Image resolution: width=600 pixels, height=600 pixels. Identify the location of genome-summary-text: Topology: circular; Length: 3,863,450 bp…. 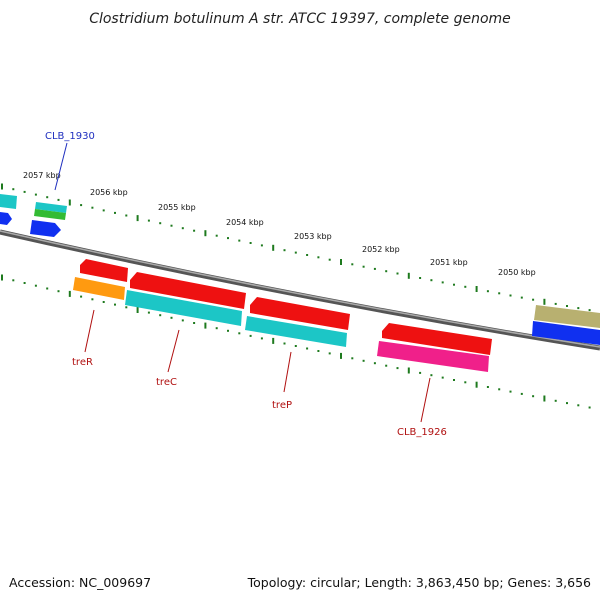
(419, 582).